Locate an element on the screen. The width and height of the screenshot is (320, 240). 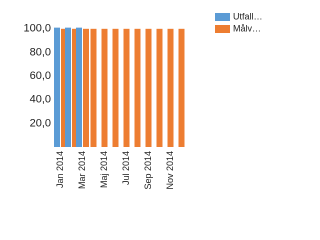
x-tick-label: Jul 2014 is located at coordinates (126, 168).